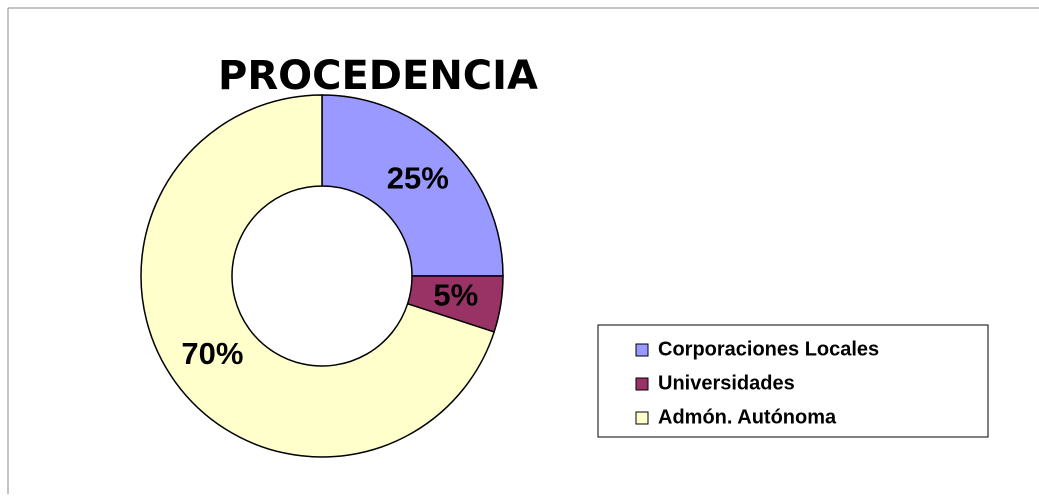 The image size is (1039, 499). Describe the element at coordinates (768, 349) in the screenshot. I see `legend-label: Corporaciones Locales` at that location.